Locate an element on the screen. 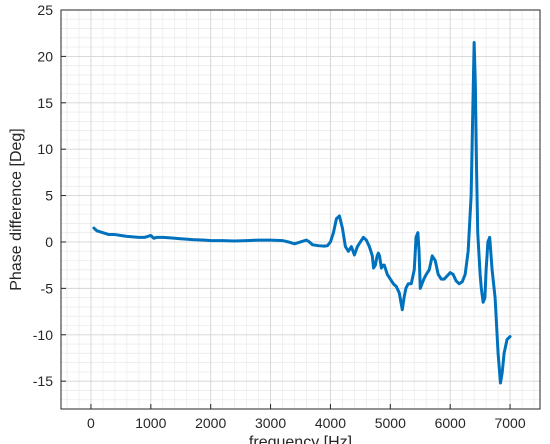 The image size is (550, 444). x-tick-labels: 0 1000 2000 3000 4000 5000 6000 7000 is located at coordinates (306, 417).